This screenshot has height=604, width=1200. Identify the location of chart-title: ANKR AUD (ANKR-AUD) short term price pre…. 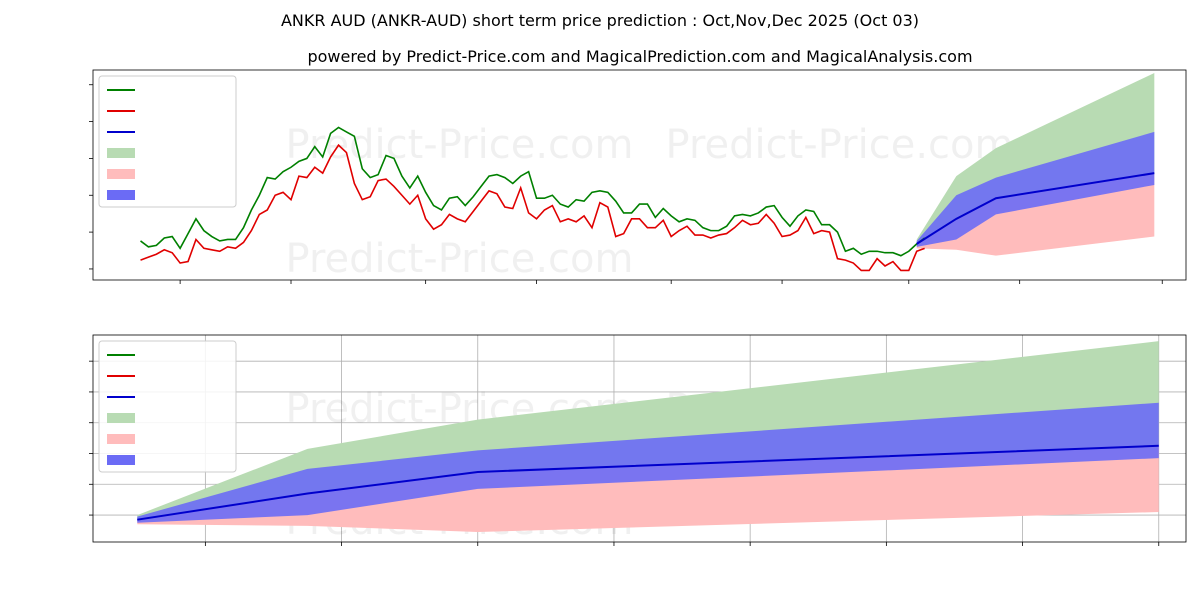
(600, 20).